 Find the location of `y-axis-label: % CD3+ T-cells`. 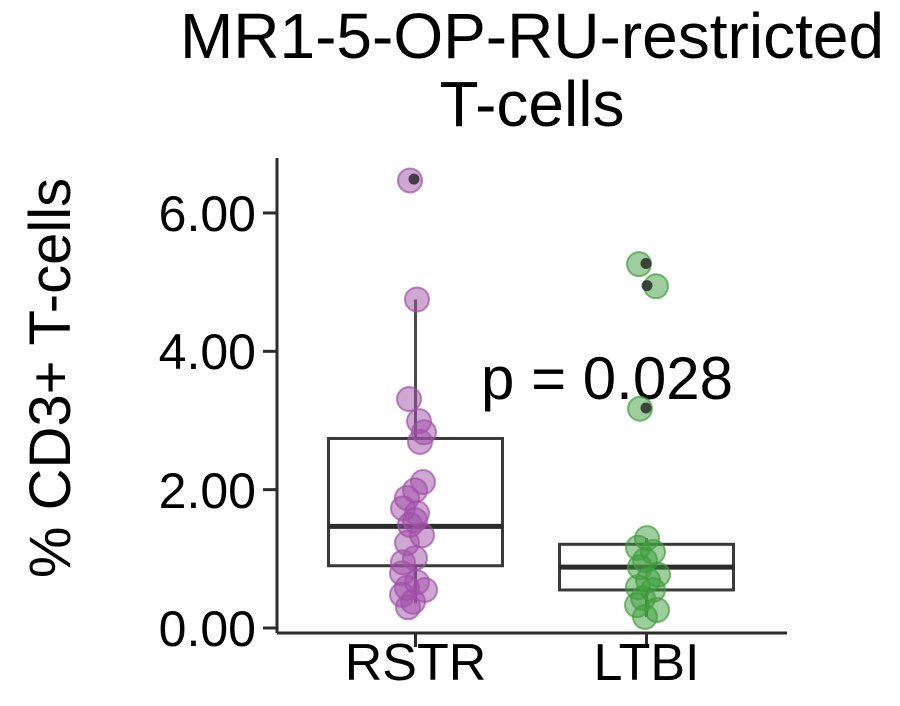

y-axis-label: % CD3+ T-cells is located at coordinates (50, 378).